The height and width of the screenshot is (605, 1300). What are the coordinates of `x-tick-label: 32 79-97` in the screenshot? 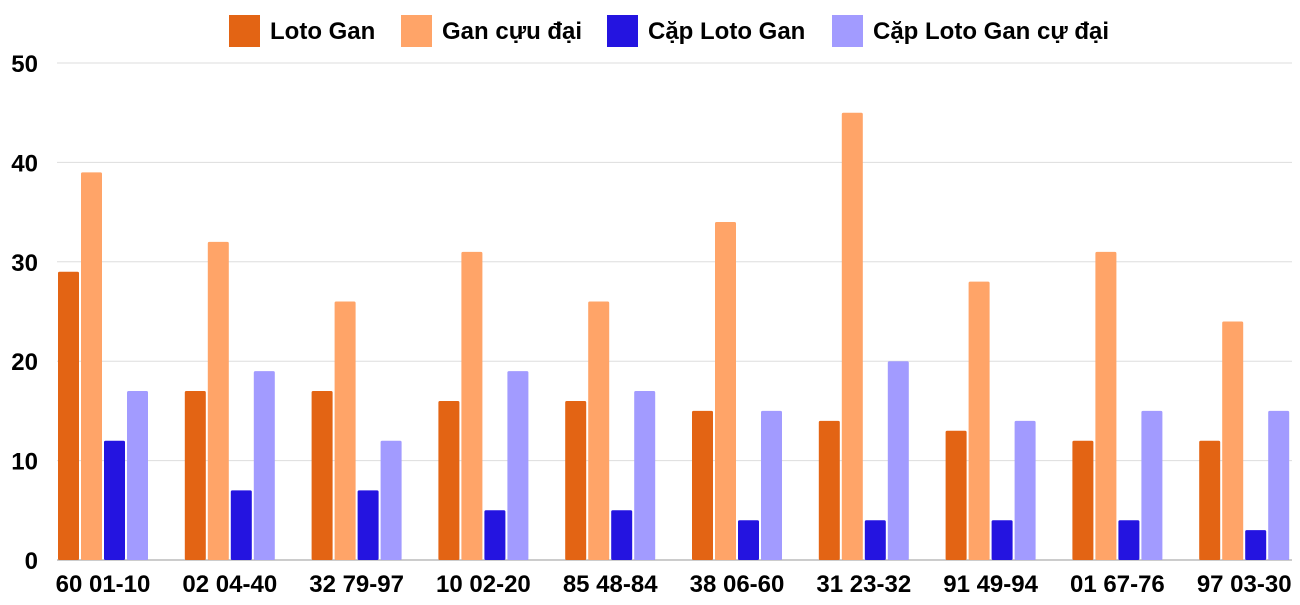 It's located at (356, 584).